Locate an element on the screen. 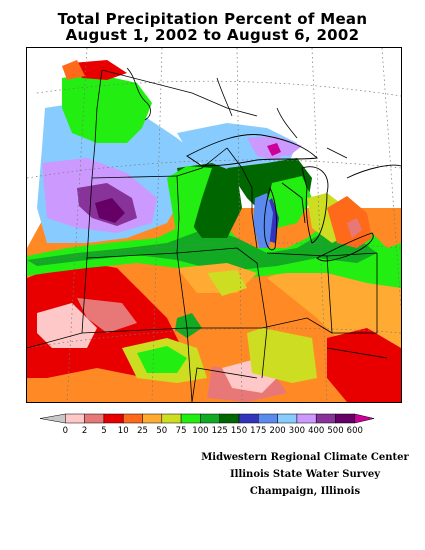 This screenshot has height=550, width=425. legend-label: 600 is located at coordinates (355, 431).